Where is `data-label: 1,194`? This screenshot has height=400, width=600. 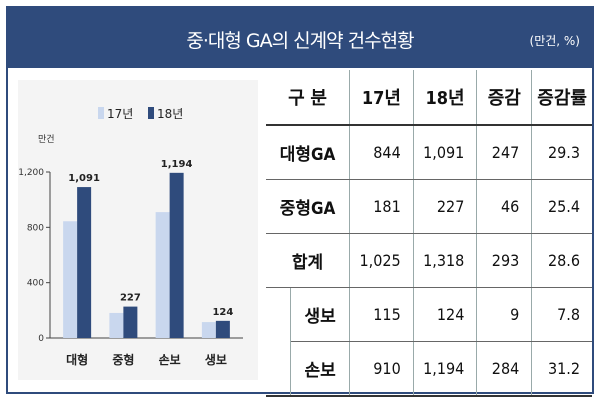
data-label: 1,194 is located at coordinates (177, 164).